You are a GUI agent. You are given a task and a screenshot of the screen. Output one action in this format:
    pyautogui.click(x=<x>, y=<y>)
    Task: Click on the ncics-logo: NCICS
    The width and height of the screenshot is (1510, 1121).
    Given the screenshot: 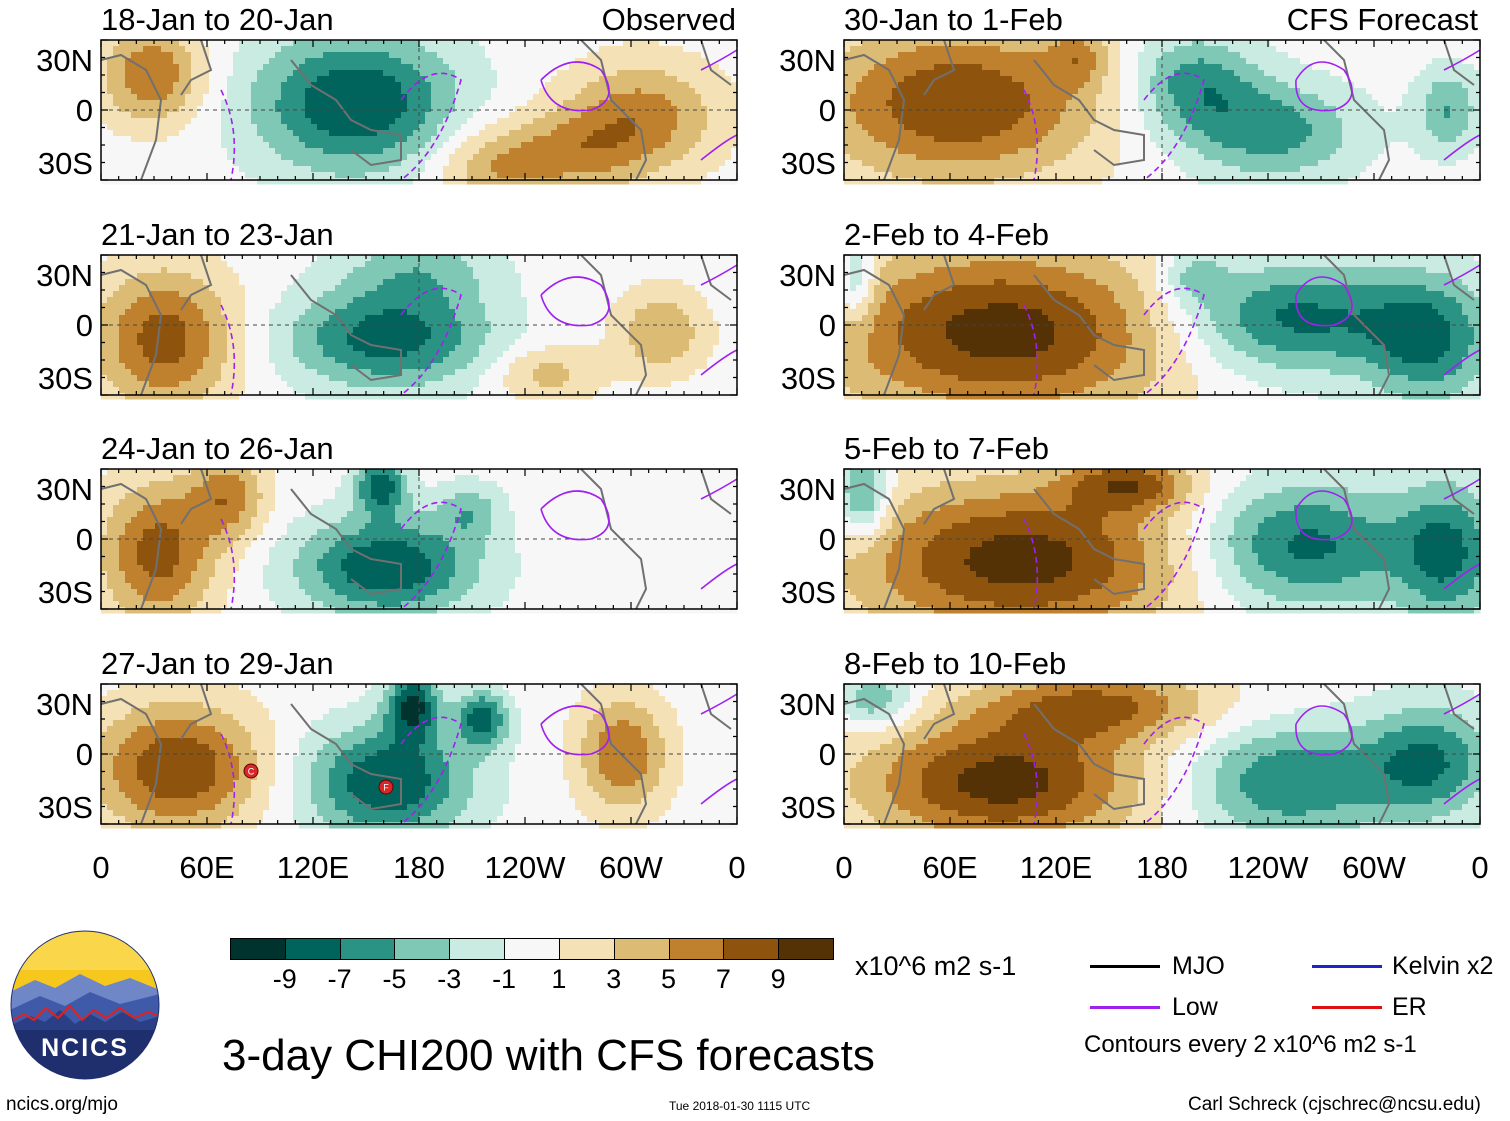 What is the action you would take?
    pyautogui.click(x=85, y=1005)
    